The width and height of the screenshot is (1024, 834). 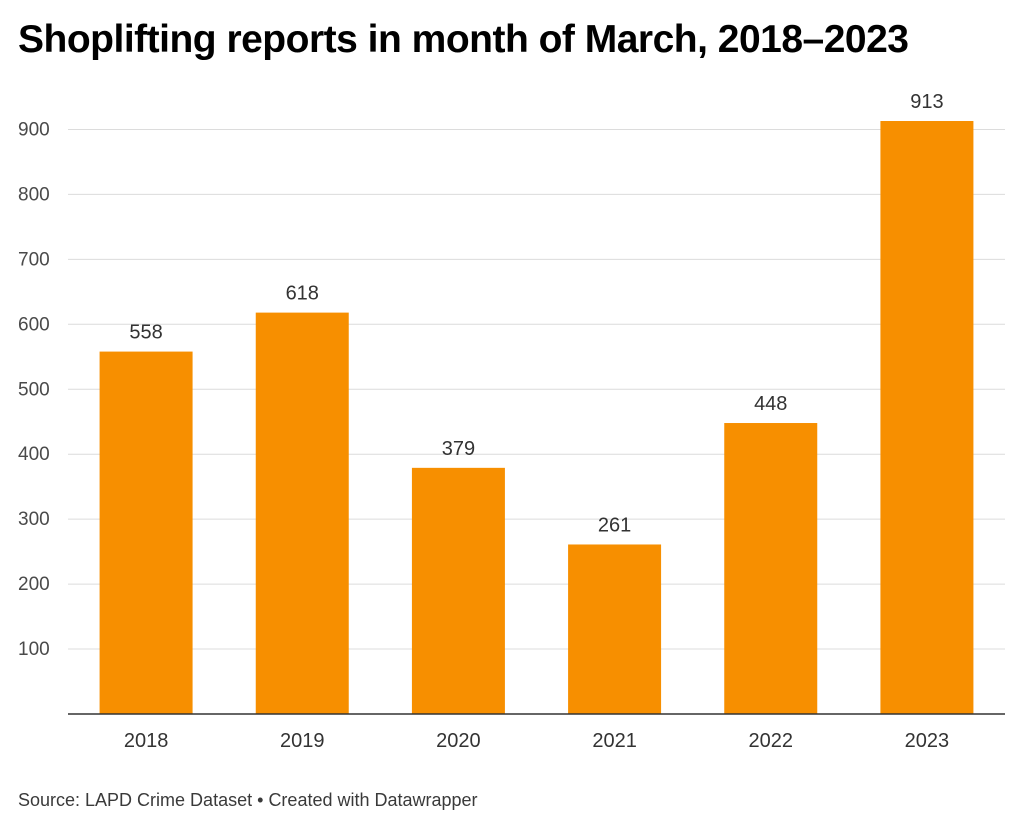 What do you see at coordinates (145, 333) in the screenshot?
I see `bar-value-label: 558` at bounding box center [145, 333].